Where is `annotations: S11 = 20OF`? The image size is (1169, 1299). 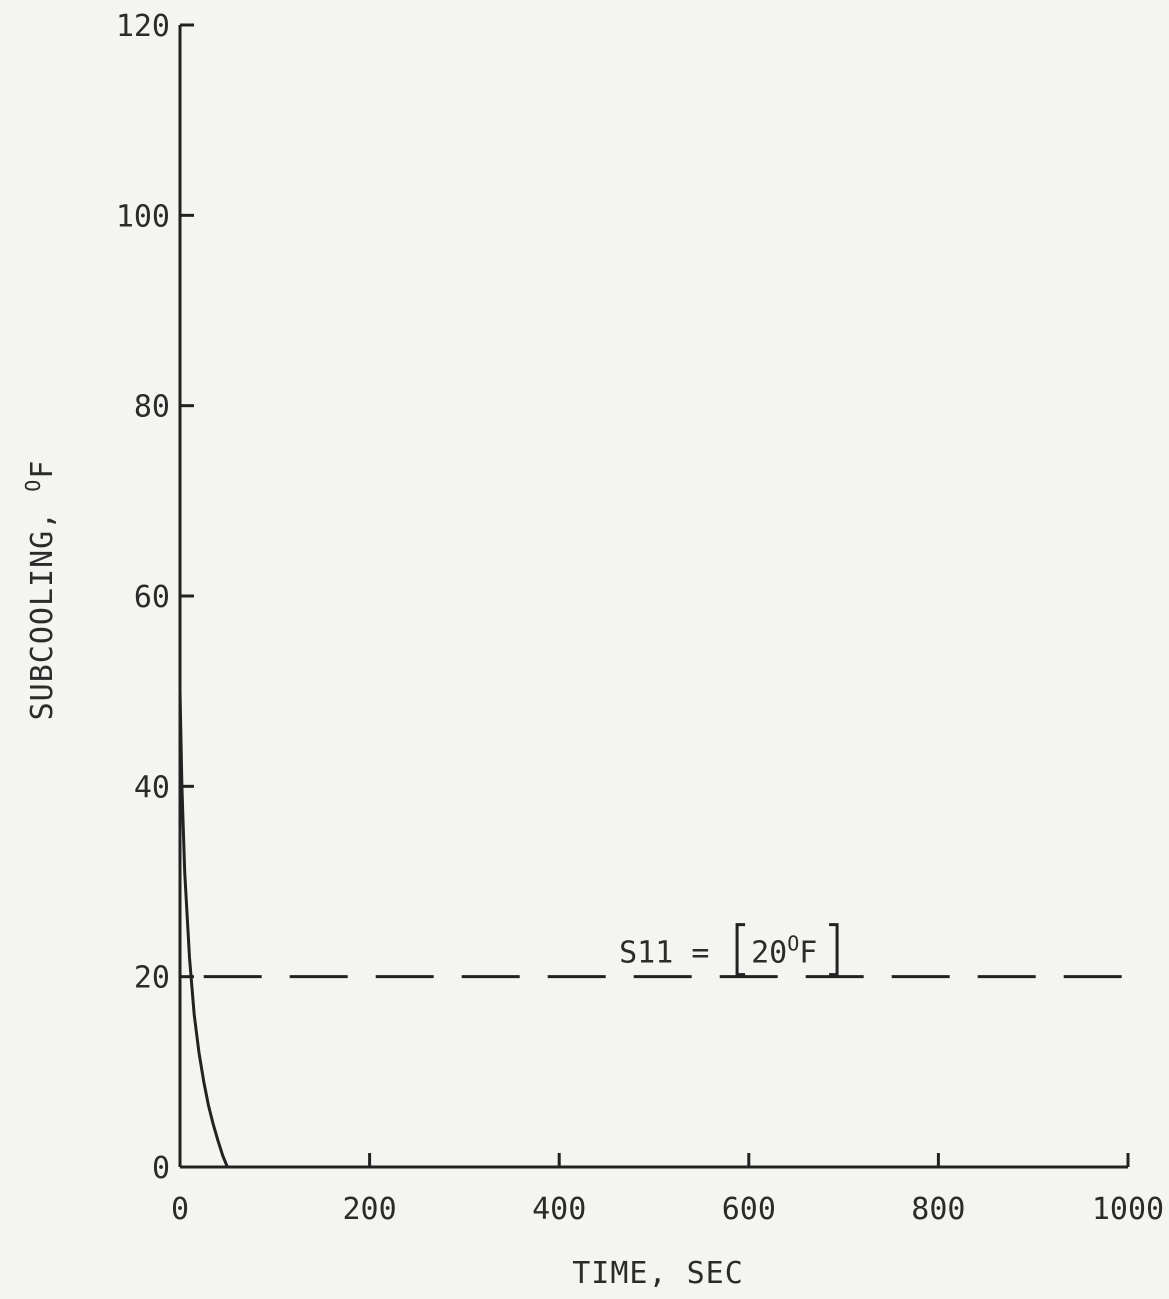 annotations: S11 = 20OF is located at coordinates (729, 950).